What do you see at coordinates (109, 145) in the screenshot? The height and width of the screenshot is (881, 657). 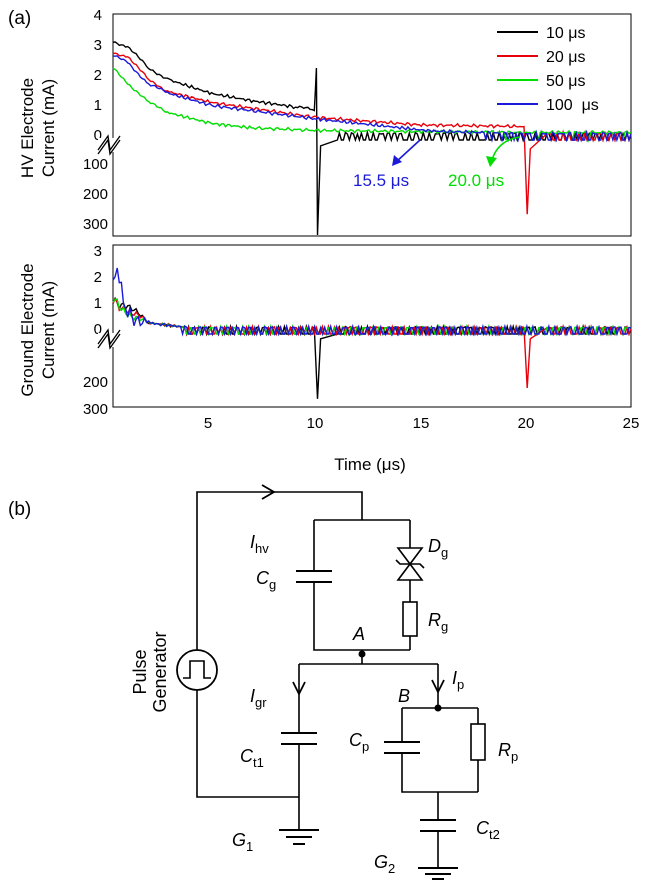 I see `top-axis-break-icon` at bounding box center [109, 145].